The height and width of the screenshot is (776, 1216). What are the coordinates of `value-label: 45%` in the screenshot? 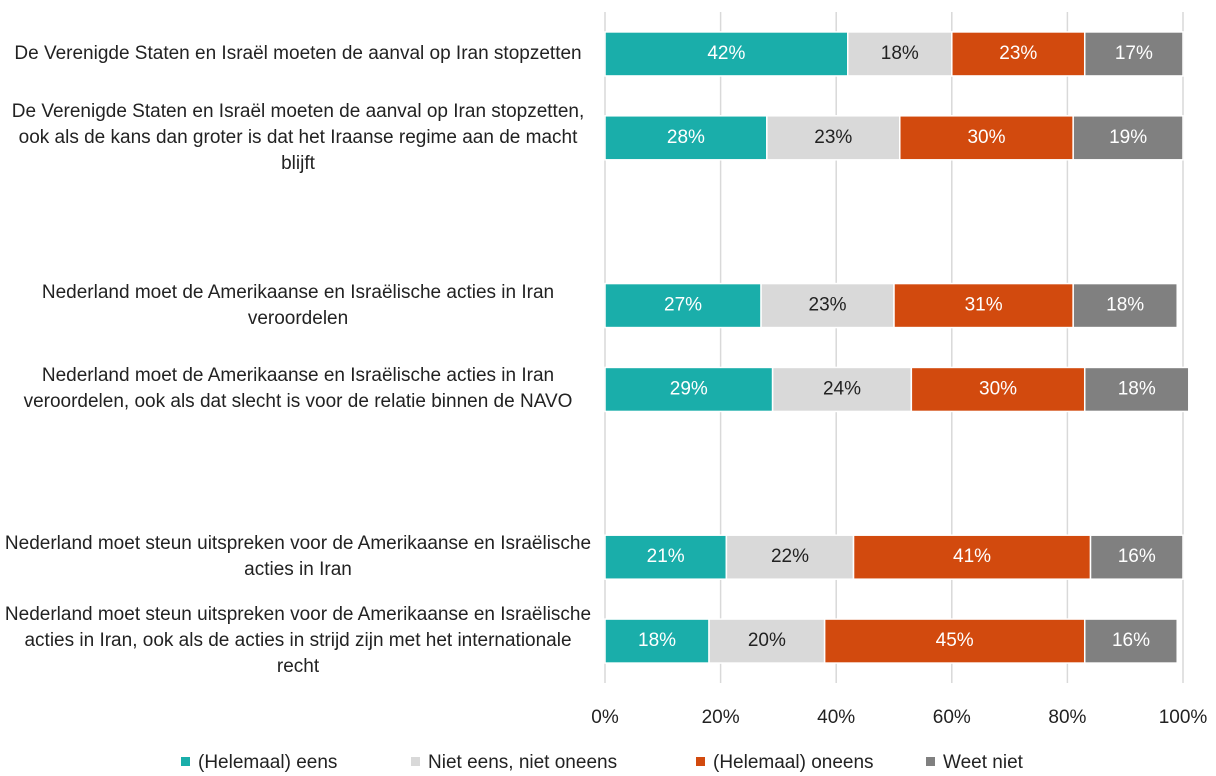 It's located at (955, 640).